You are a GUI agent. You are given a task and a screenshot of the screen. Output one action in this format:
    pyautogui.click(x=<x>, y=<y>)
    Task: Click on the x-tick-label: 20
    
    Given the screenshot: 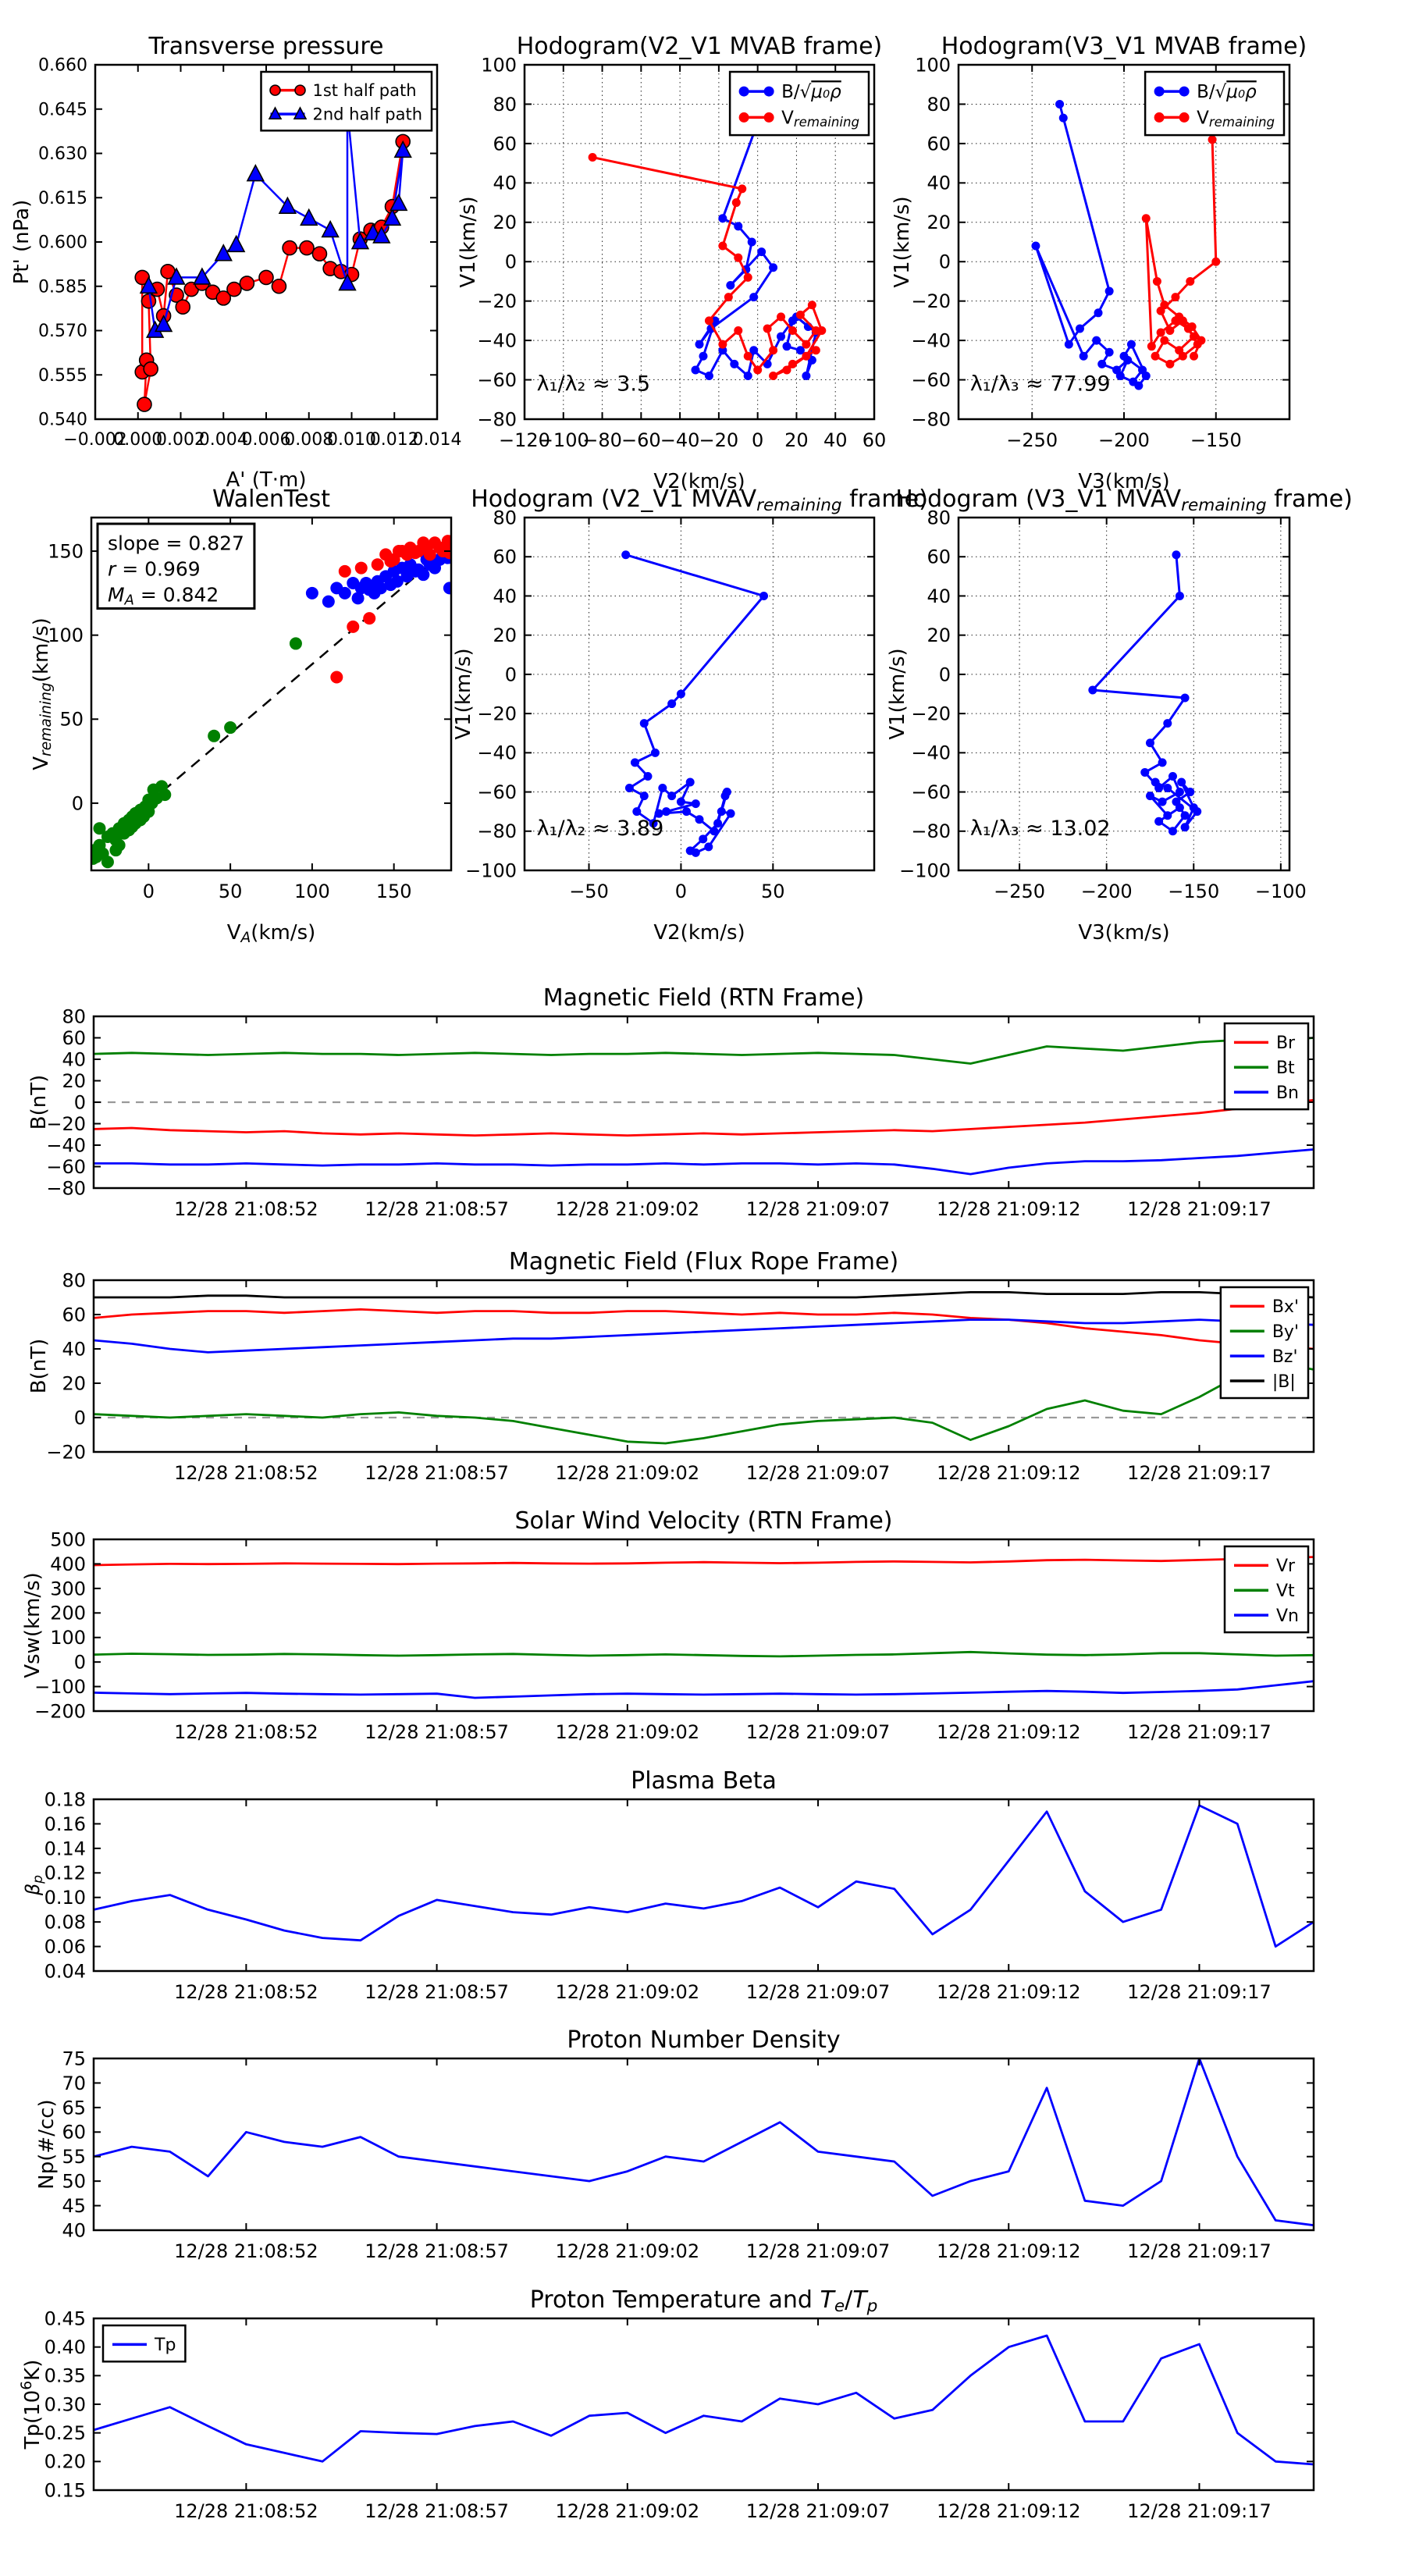 What is the action you would take?
    pyautogui.click(x=796, y=440)
    